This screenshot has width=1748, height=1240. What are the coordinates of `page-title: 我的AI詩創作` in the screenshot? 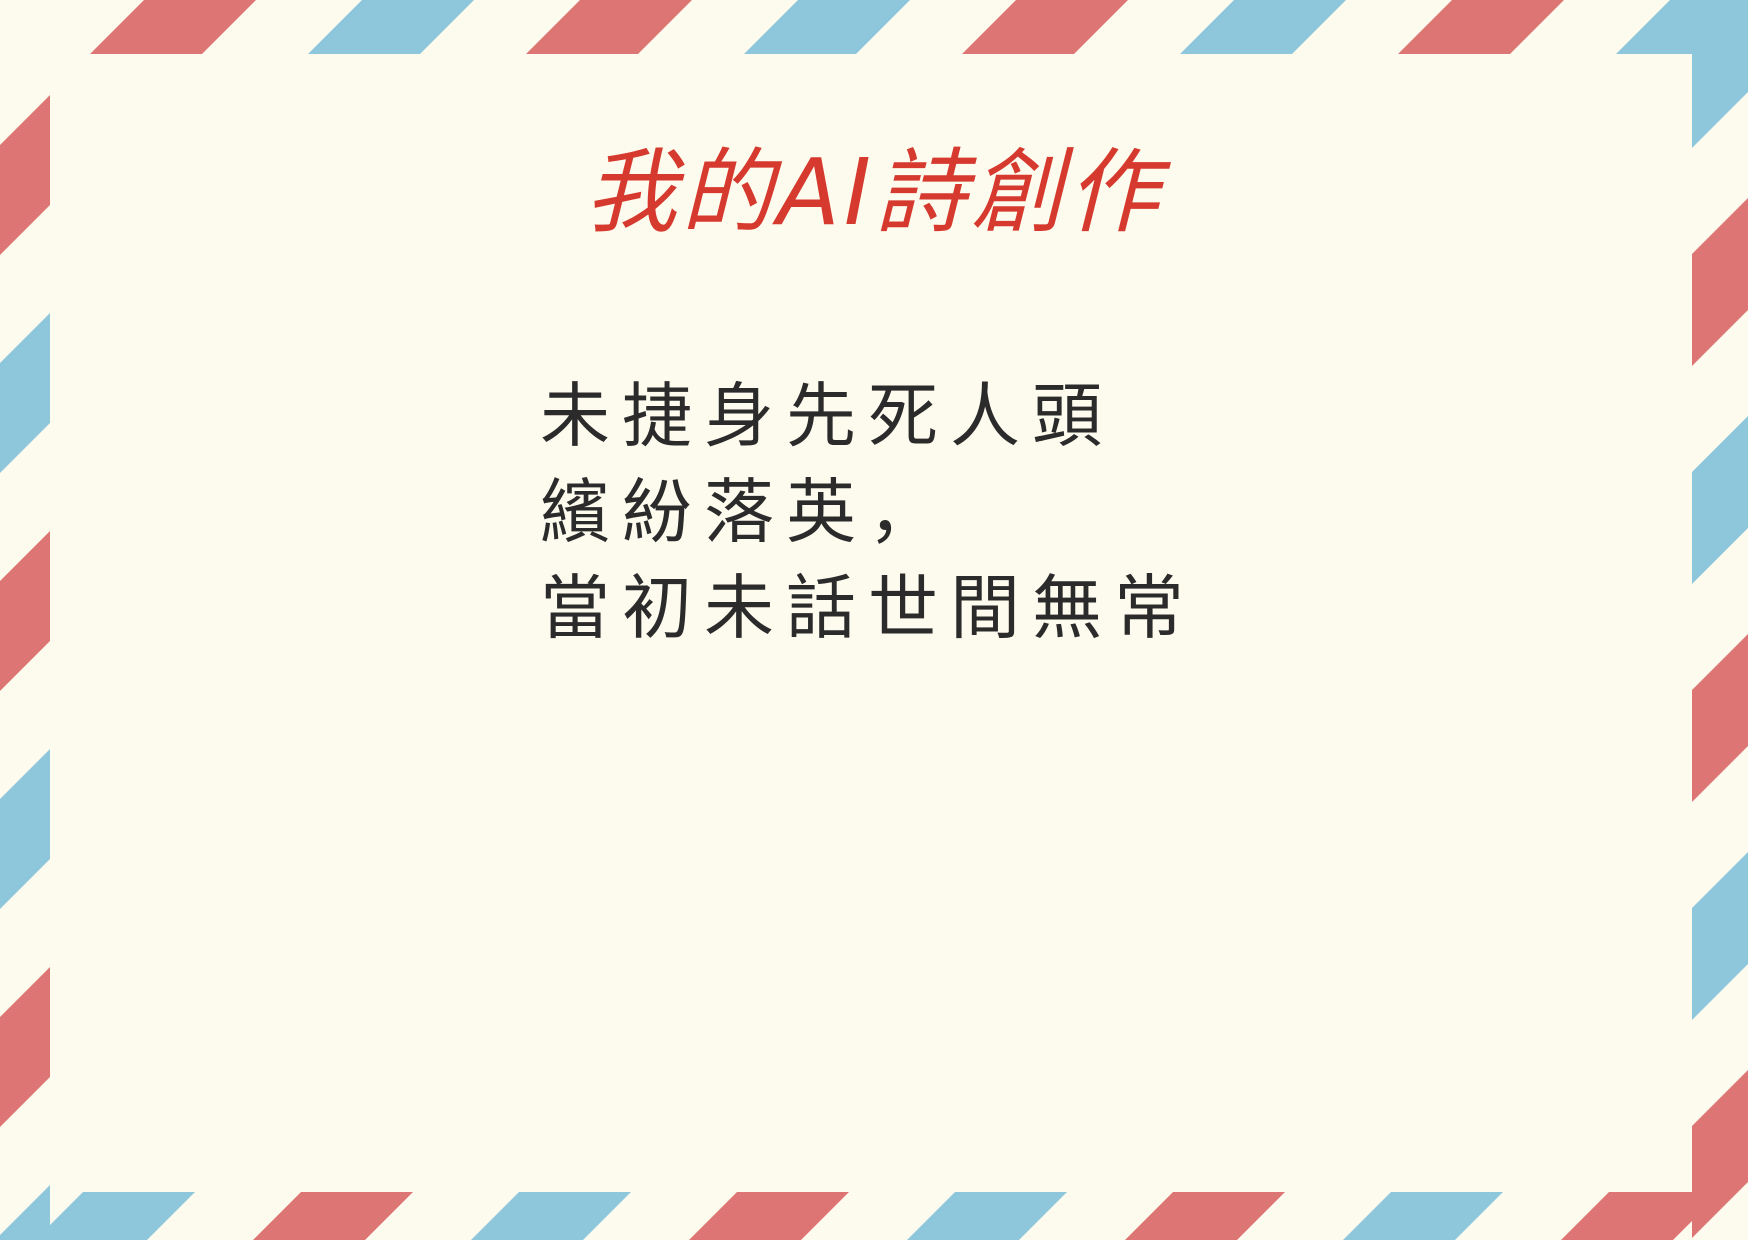 It's located at (874, 192).